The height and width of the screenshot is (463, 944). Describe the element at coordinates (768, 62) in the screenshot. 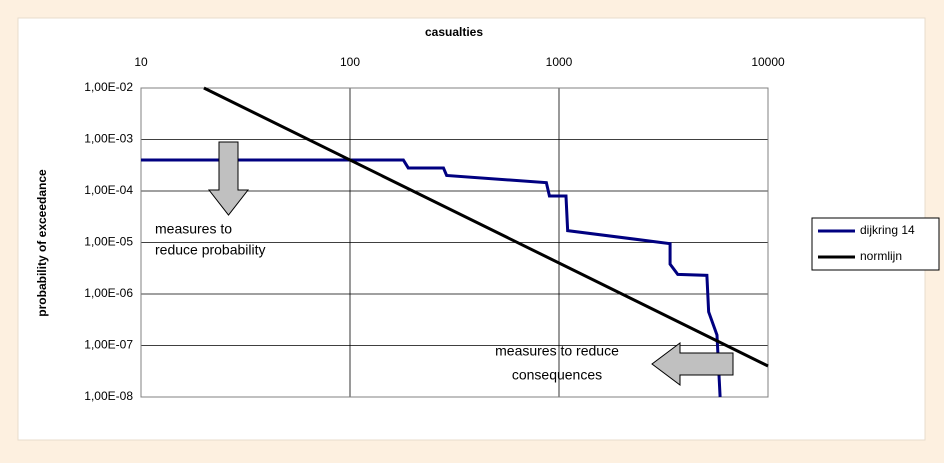

I see `x-tick-label: 10000` at that location.